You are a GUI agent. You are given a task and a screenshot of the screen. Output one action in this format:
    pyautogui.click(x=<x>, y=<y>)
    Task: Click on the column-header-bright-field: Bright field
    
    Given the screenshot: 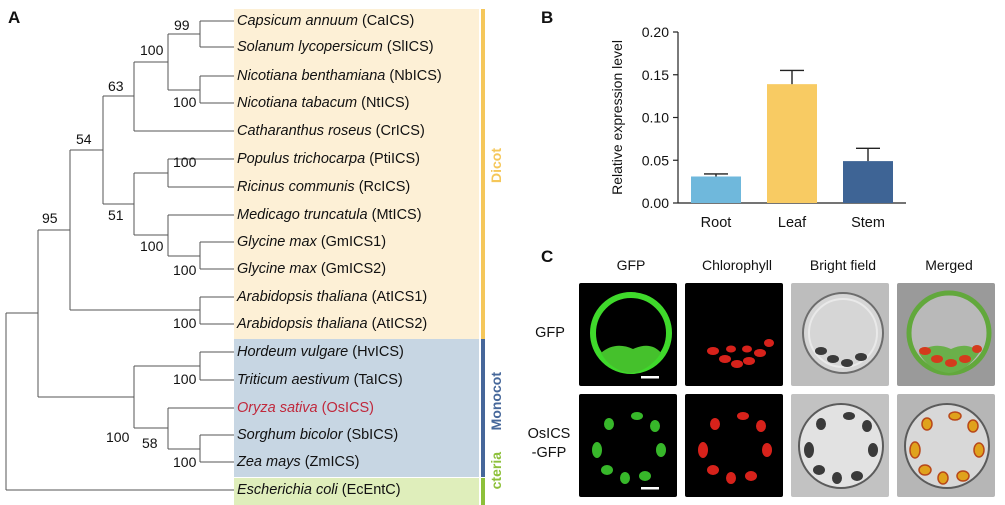 What is the action you would take?
    pyautogui.click(x=843, y=265)
    